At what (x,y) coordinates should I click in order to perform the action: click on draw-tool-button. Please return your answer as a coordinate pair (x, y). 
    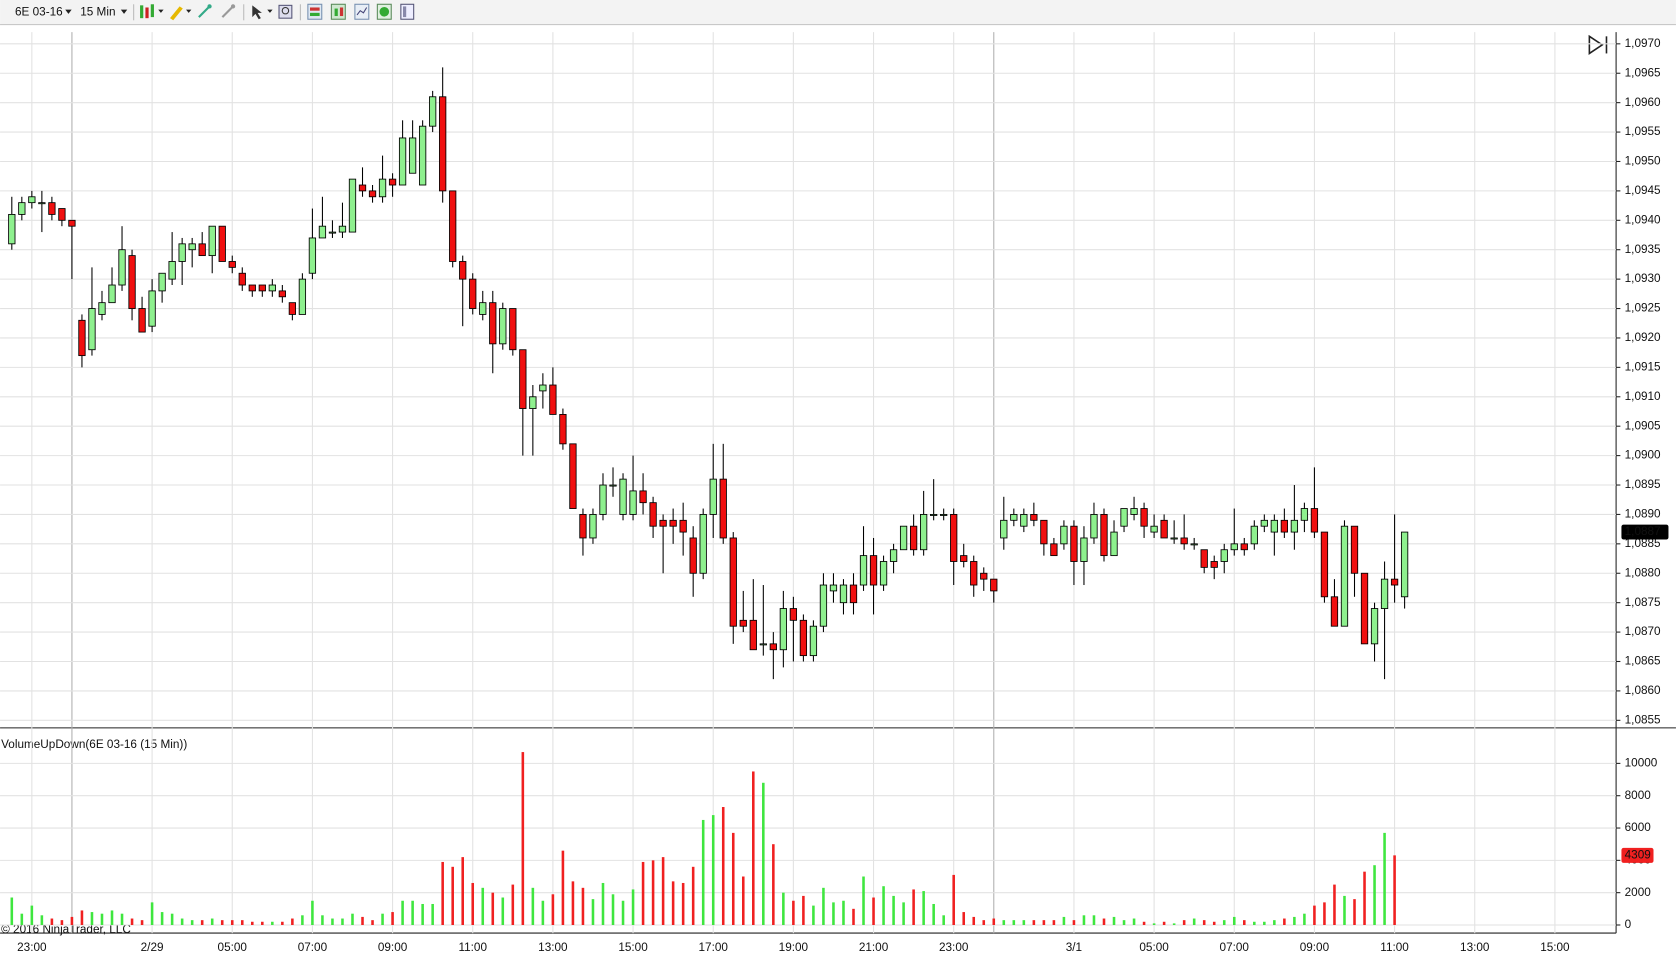
    Looking at the image, I should click on (180, 13).